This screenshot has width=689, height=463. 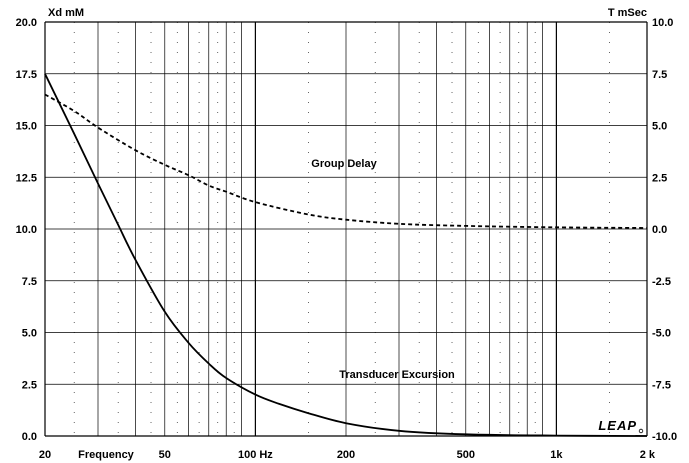 What do you see at coordinates (45, 455) in the screenshot?
I see `x-tick-label: 20` at bounding box center [45, 455].